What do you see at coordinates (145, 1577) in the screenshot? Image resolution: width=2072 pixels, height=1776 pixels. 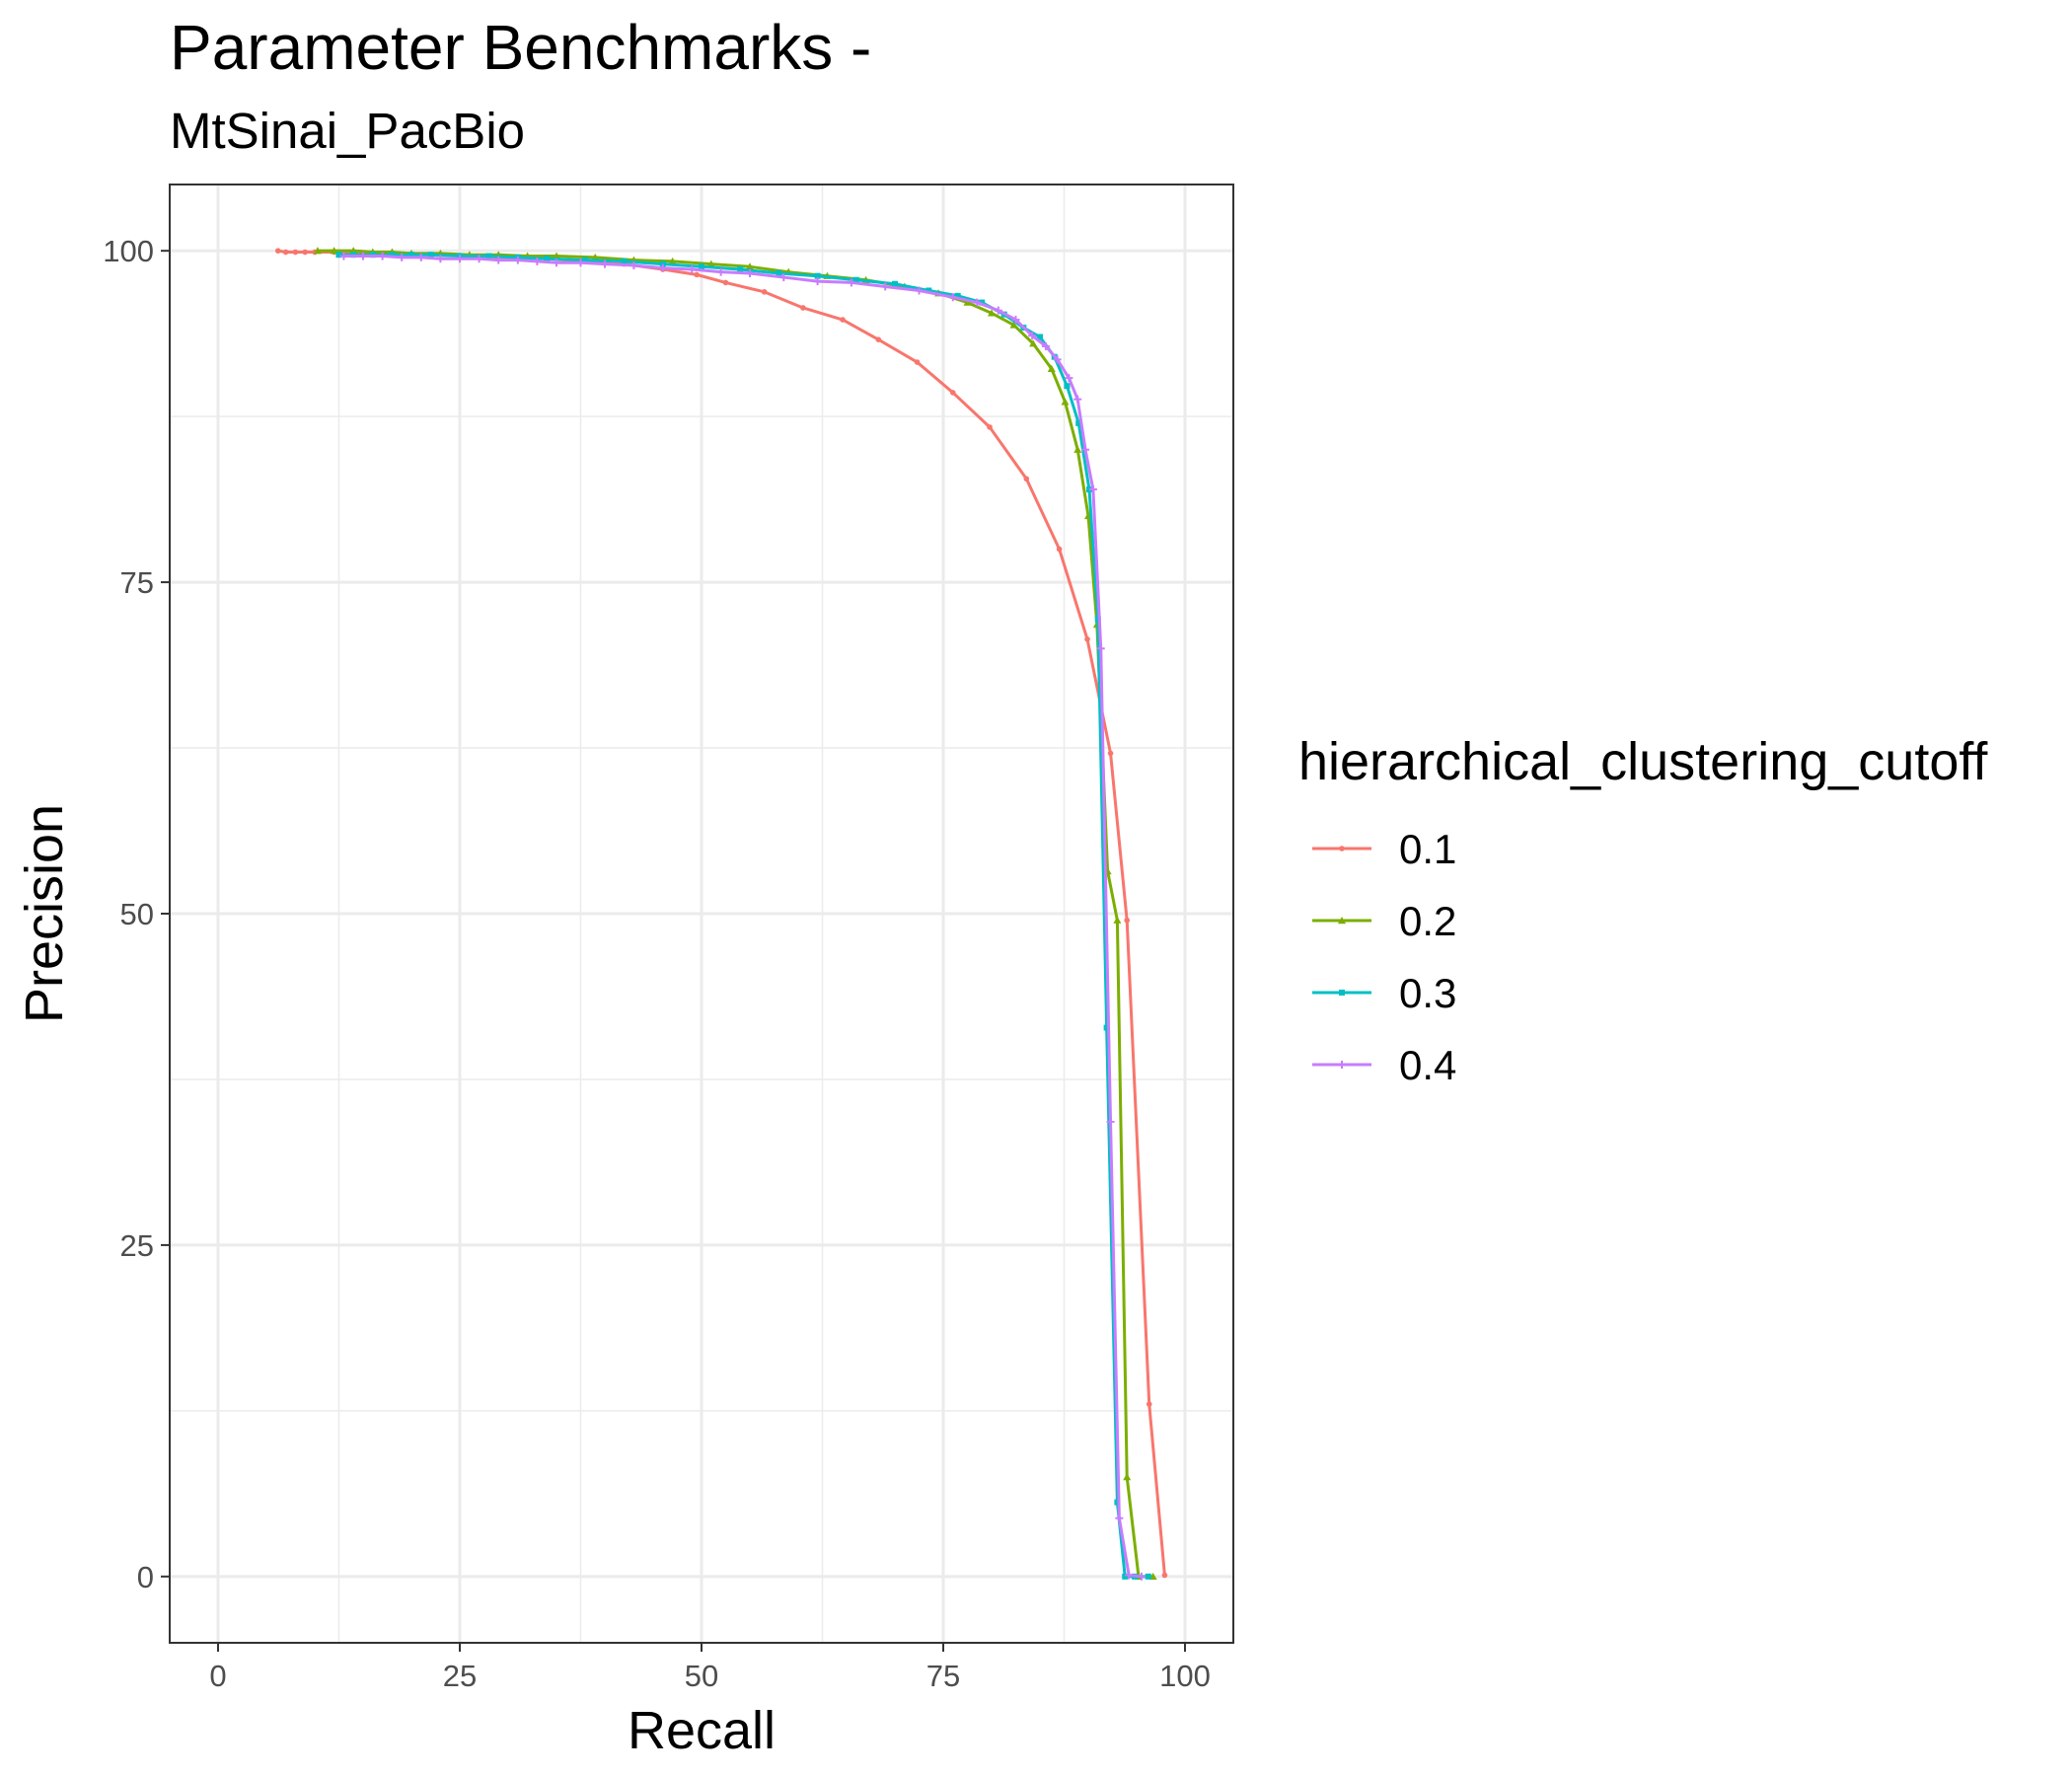 I see `y-tick-label: 0` at bounding box center [145, 1577].